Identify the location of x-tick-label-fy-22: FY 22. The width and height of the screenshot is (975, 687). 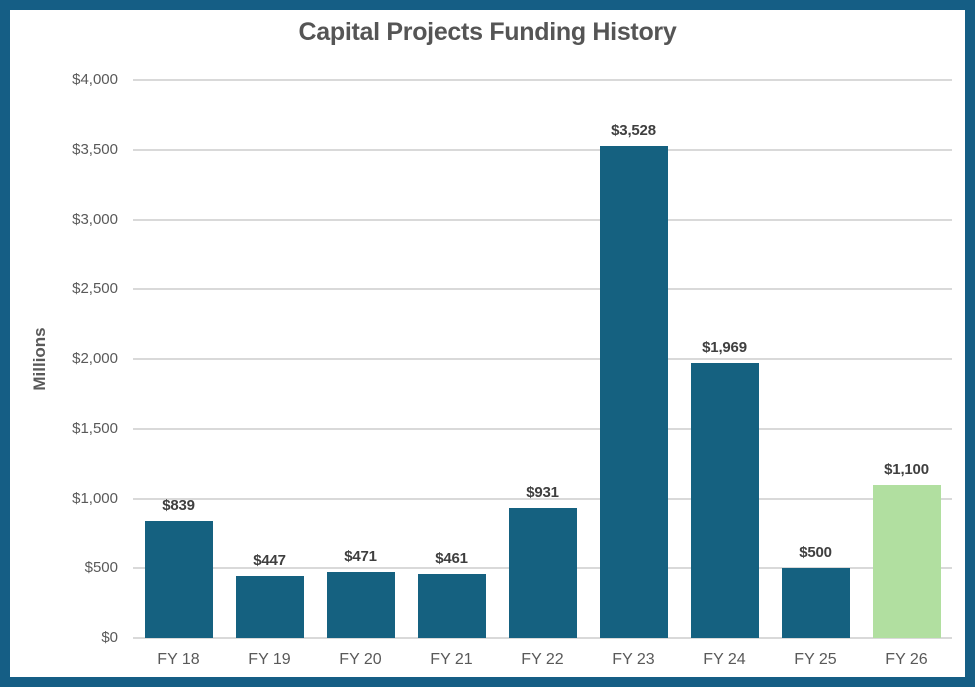
(542, 659).